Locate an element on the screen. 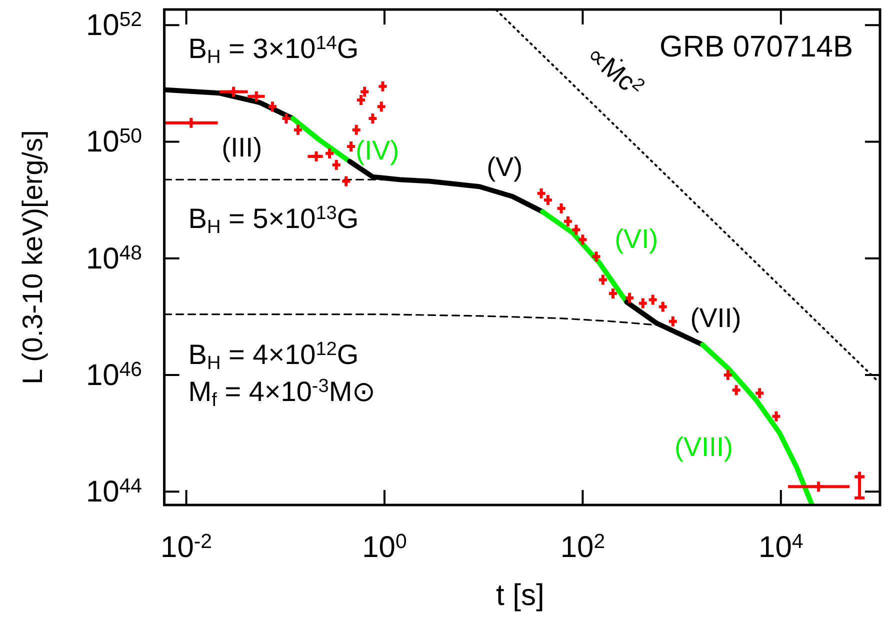  text: GRB 070714B is located at coordinates (756, 47).